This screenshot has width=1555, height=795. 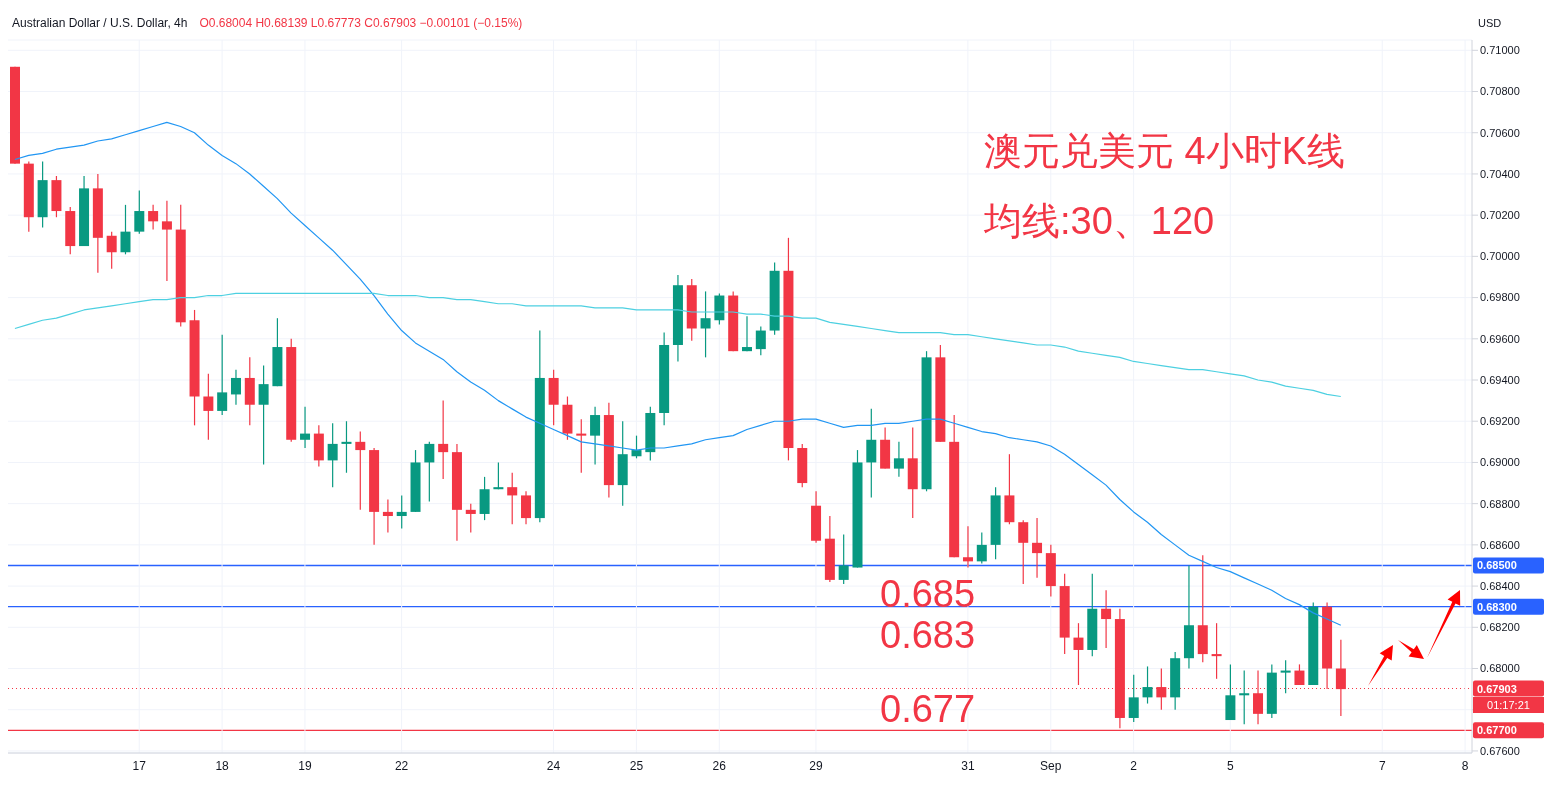 What do you see at coordinates (636, 765) in the screenshot?
I see `x-tick-label: 25` at bounding box center [636, 765].